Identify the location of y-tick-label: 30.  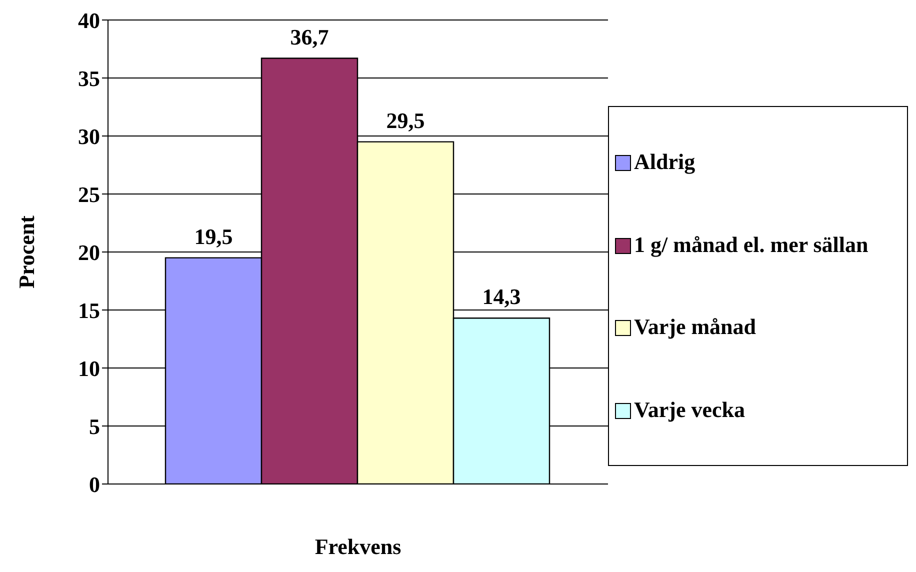
(89, 136).